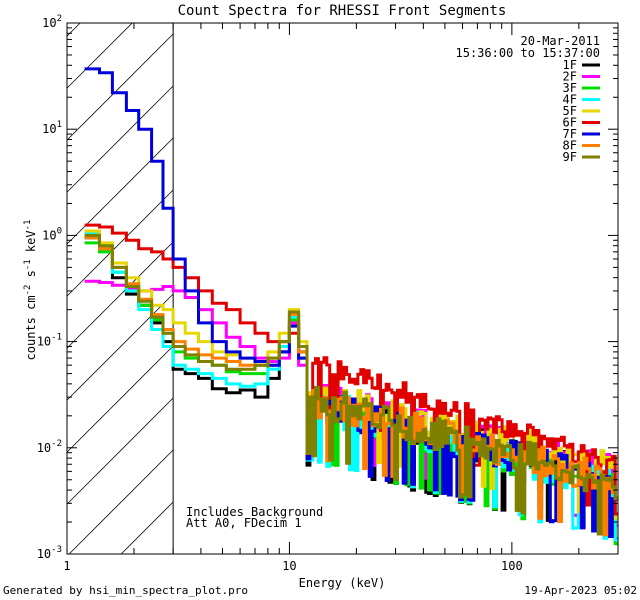 The image size is (640, 600). Describe the element at coordinates (52, 128) in the screenshot. I see `y-tick-label: 10¹` at that location.